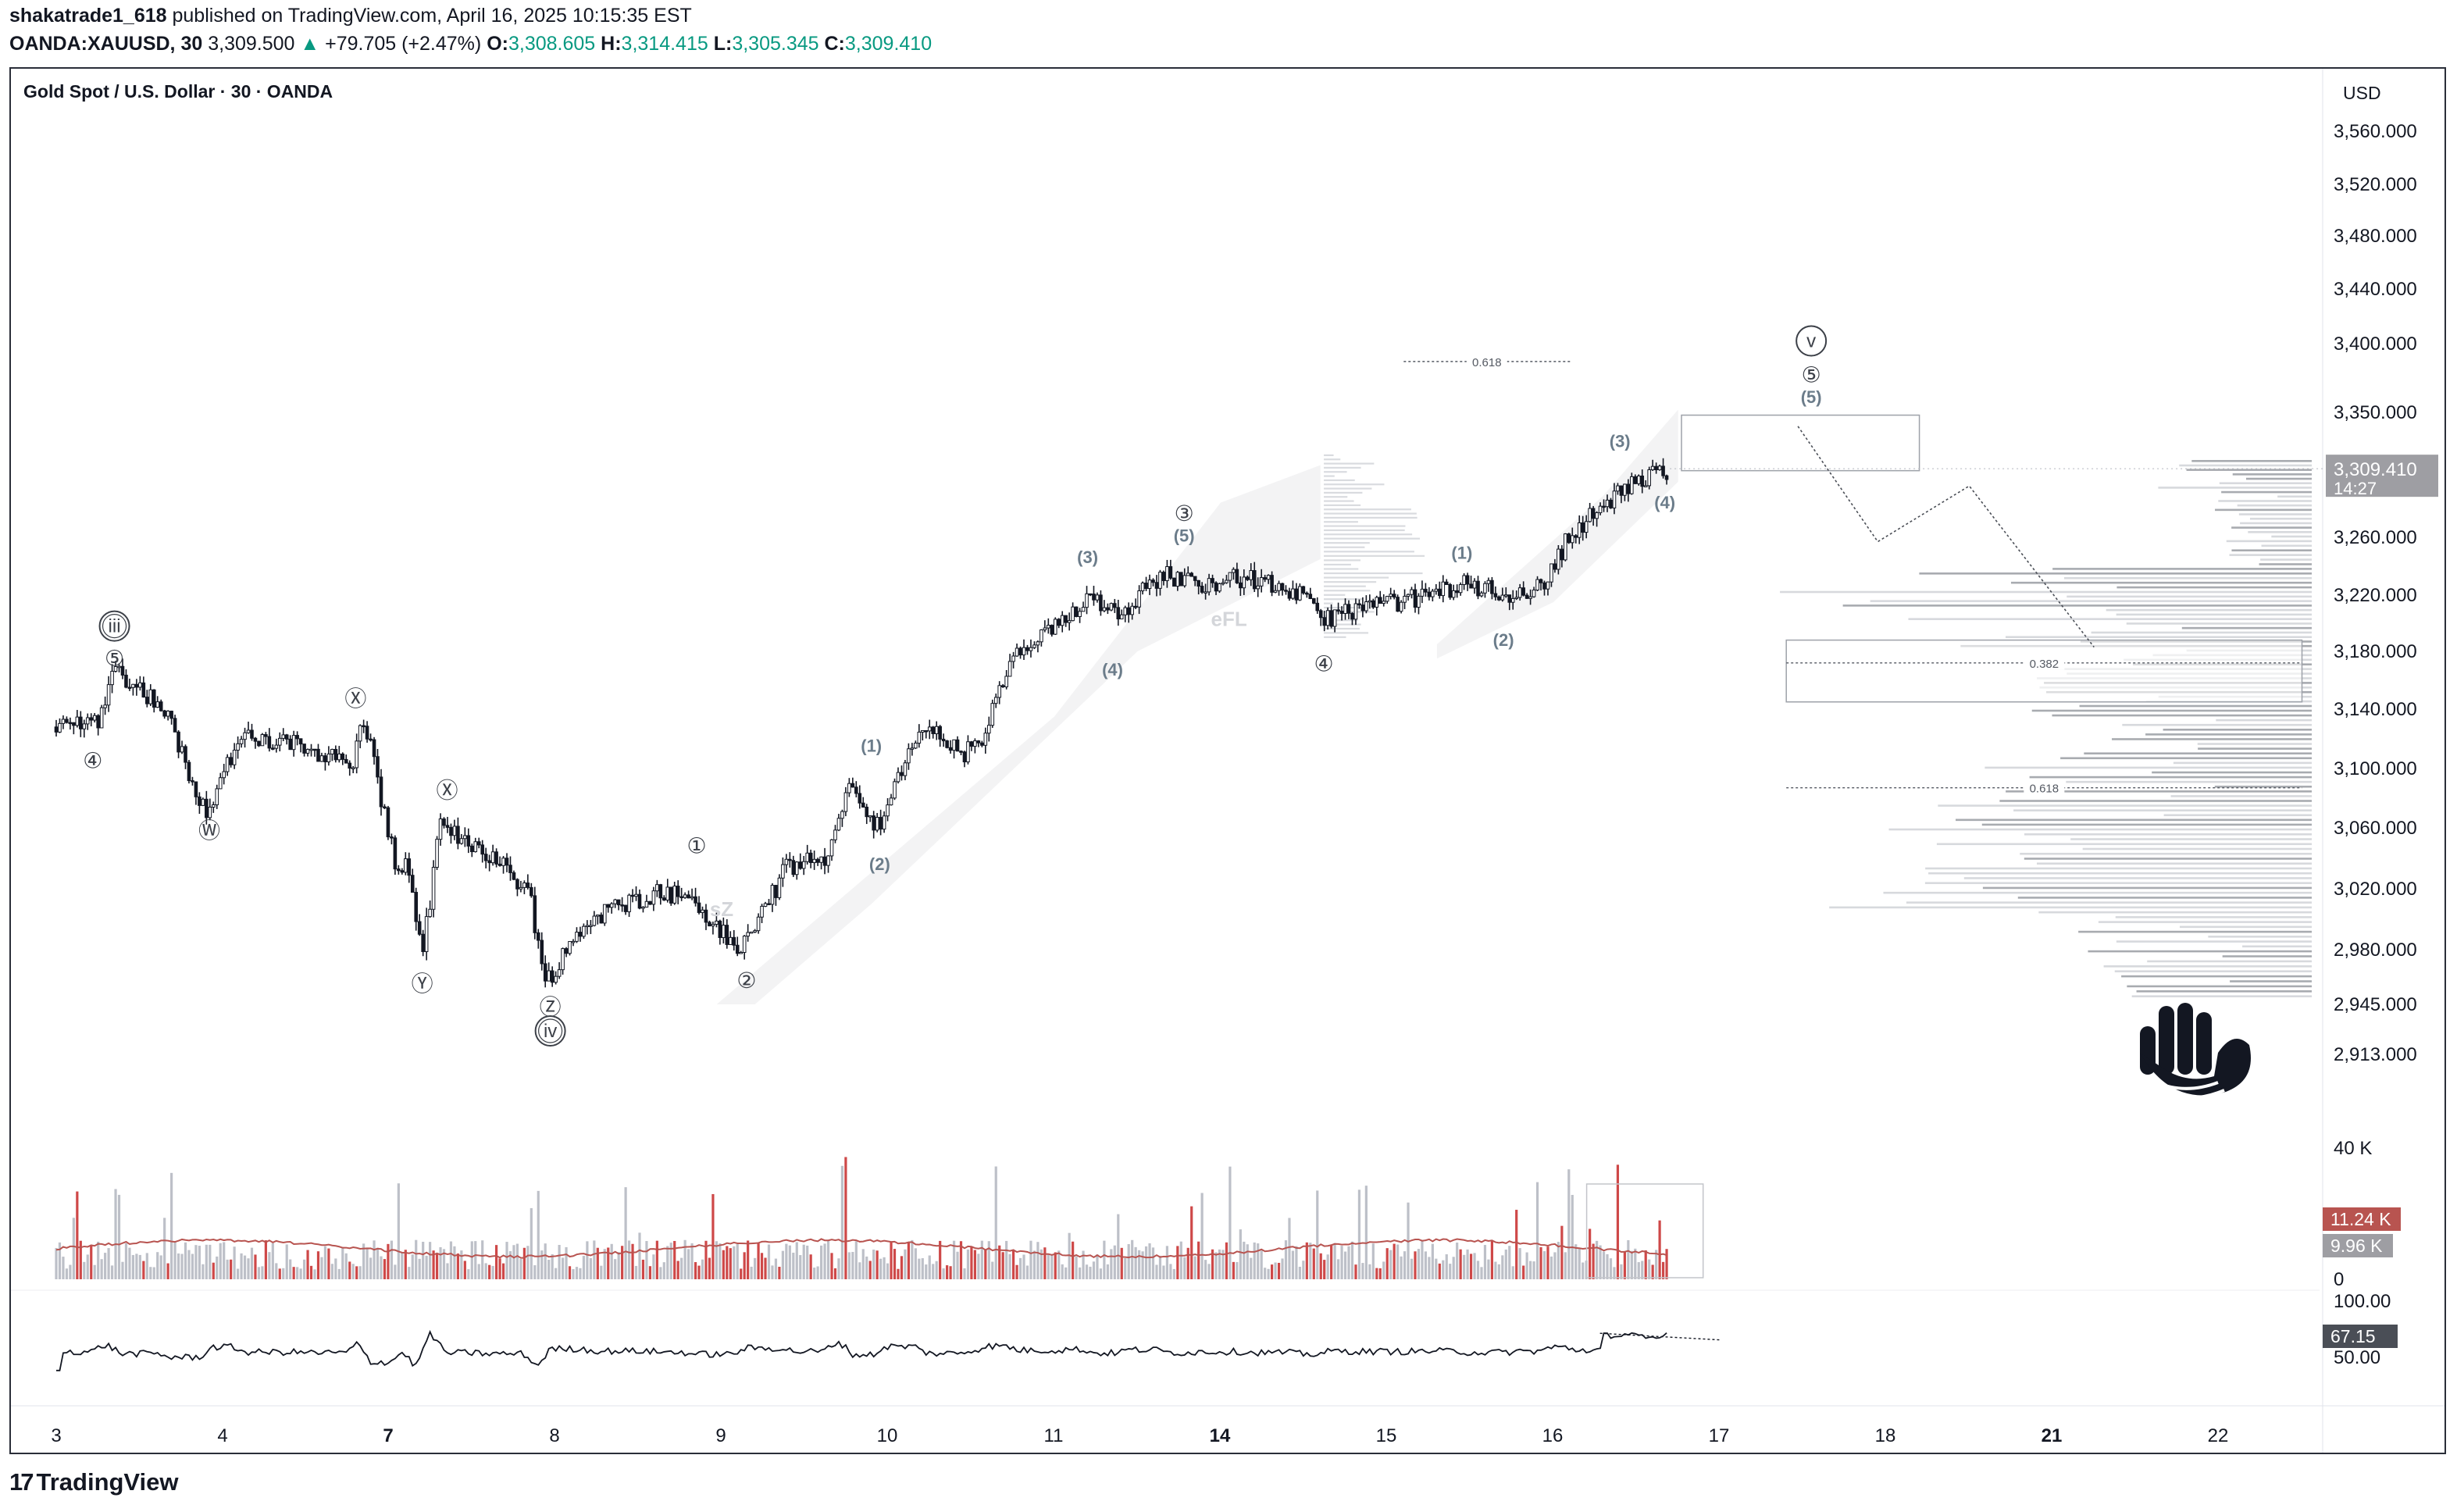  Describe the element at coordinates (2362, 93) in the screenshot. I see `currency-label: USD` at that location.